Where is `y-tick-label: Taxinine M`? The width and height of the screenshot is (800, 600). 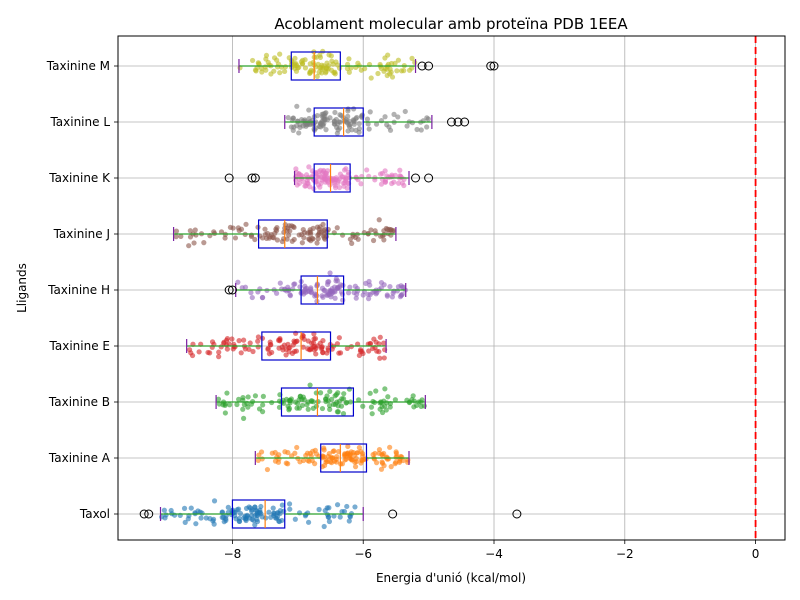
y-tick-label: Taxinine M is located at coordinates (78, 66).